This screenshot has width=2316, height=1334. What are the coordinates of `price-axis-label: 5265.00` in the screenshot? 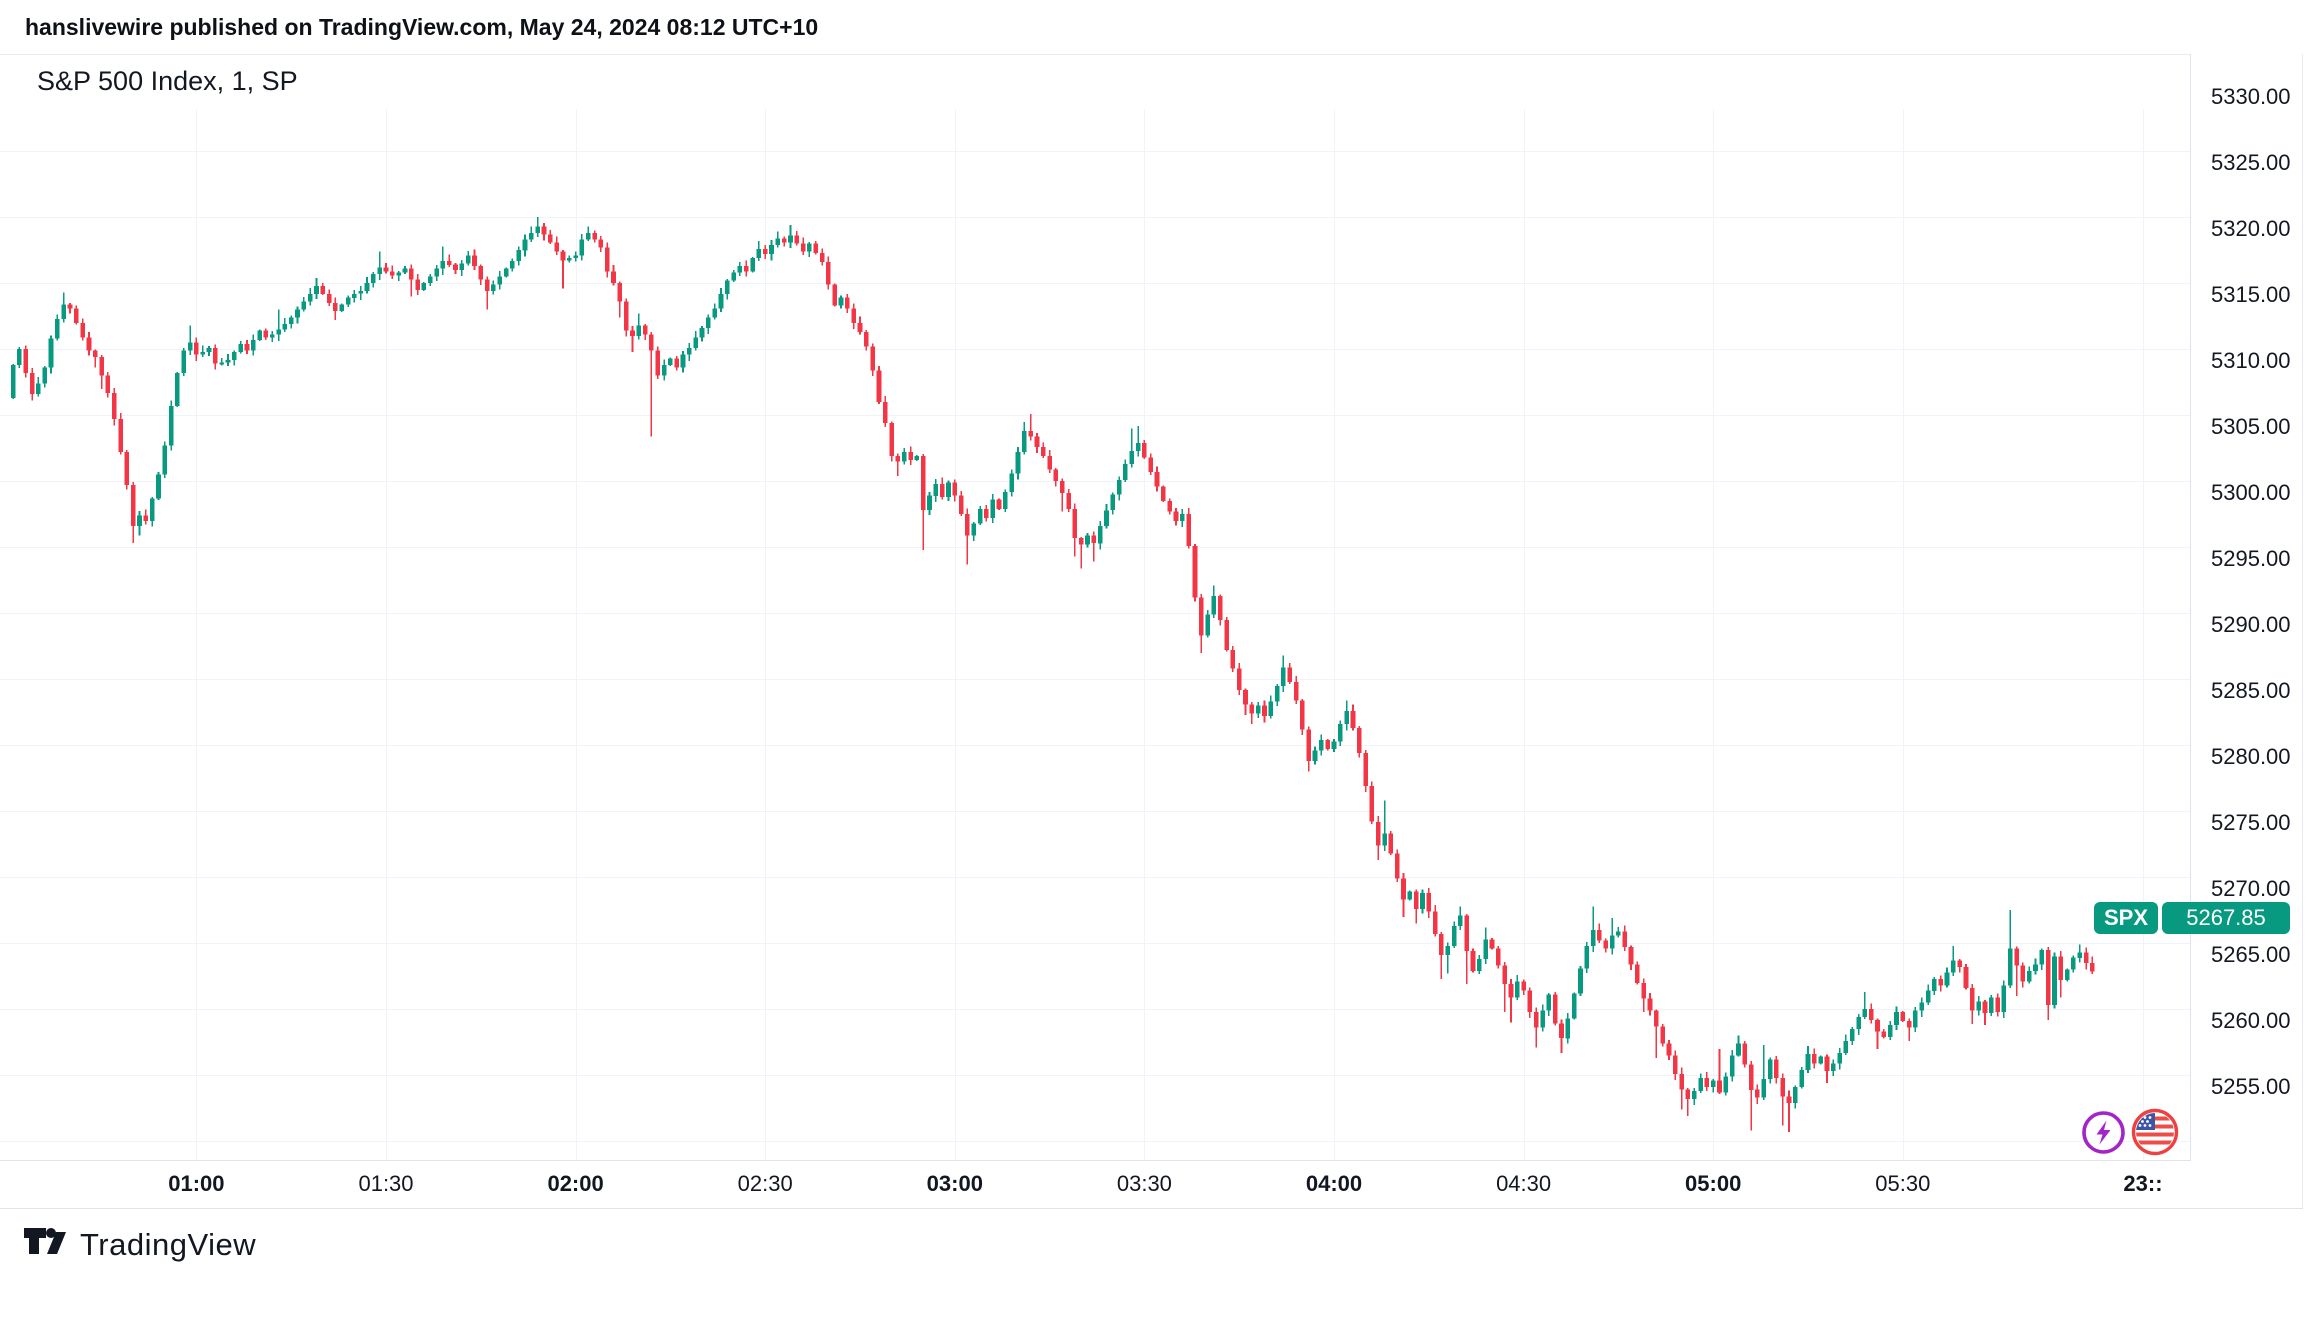 It's located at (2251, 955).